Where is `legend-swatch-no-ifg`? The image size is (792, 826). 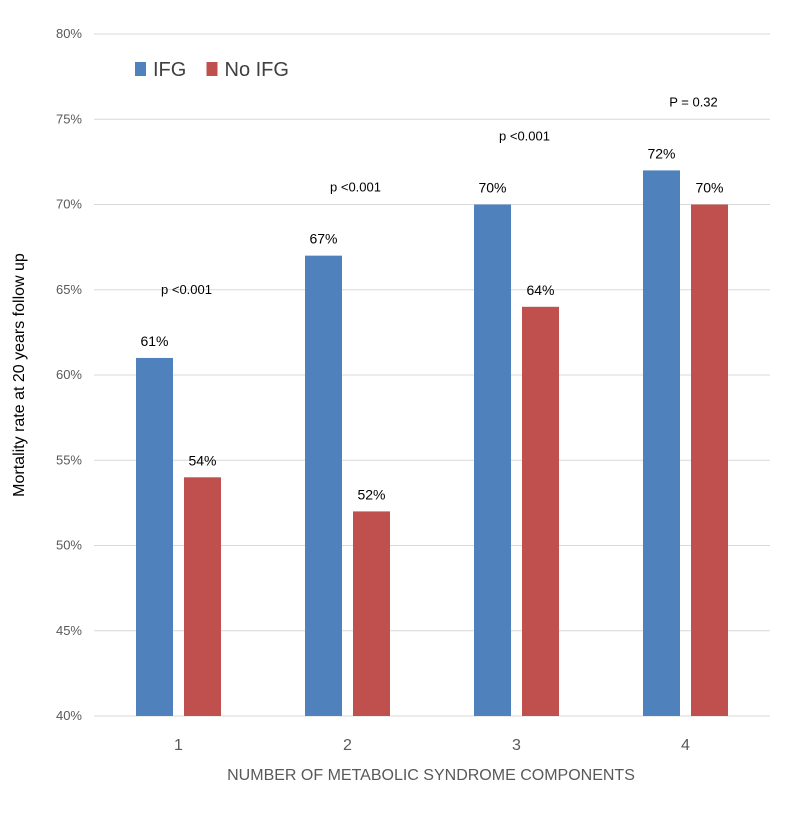 legend-swatch-no-ifg is located at coordinates (212, 69).